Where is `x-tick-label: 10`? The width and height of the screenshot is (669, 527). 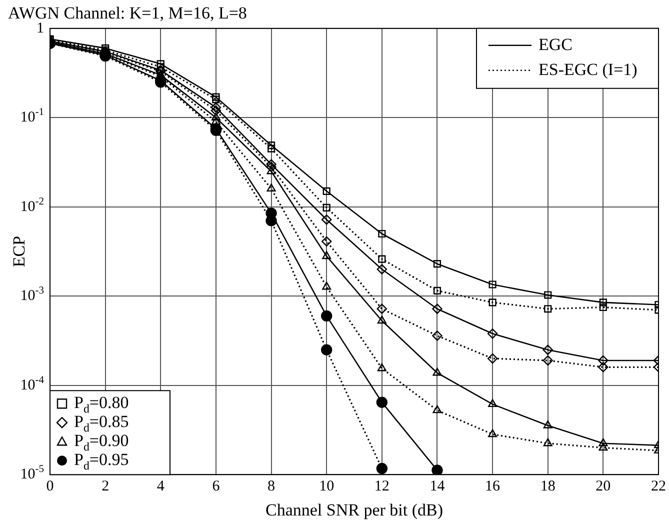 x-tick-label: 10 is located at coordinates (326, 486).